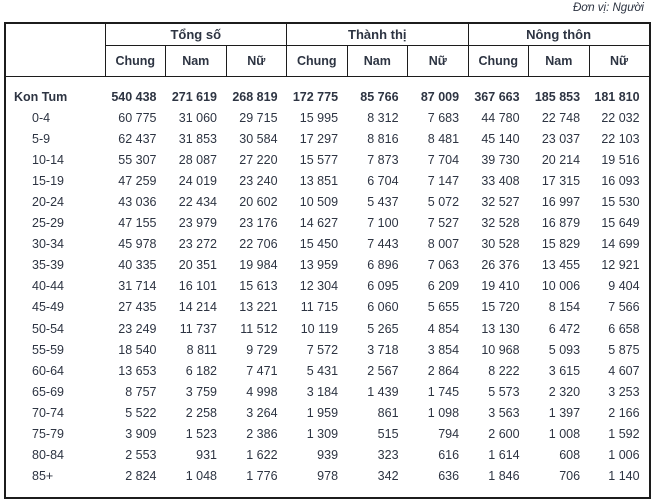 Image resolution: width=653 pixels, height=501 pixels. Describe the element at coordinates (620, 223) in the screenshot. I see `cell-value: 15 649` at that location.